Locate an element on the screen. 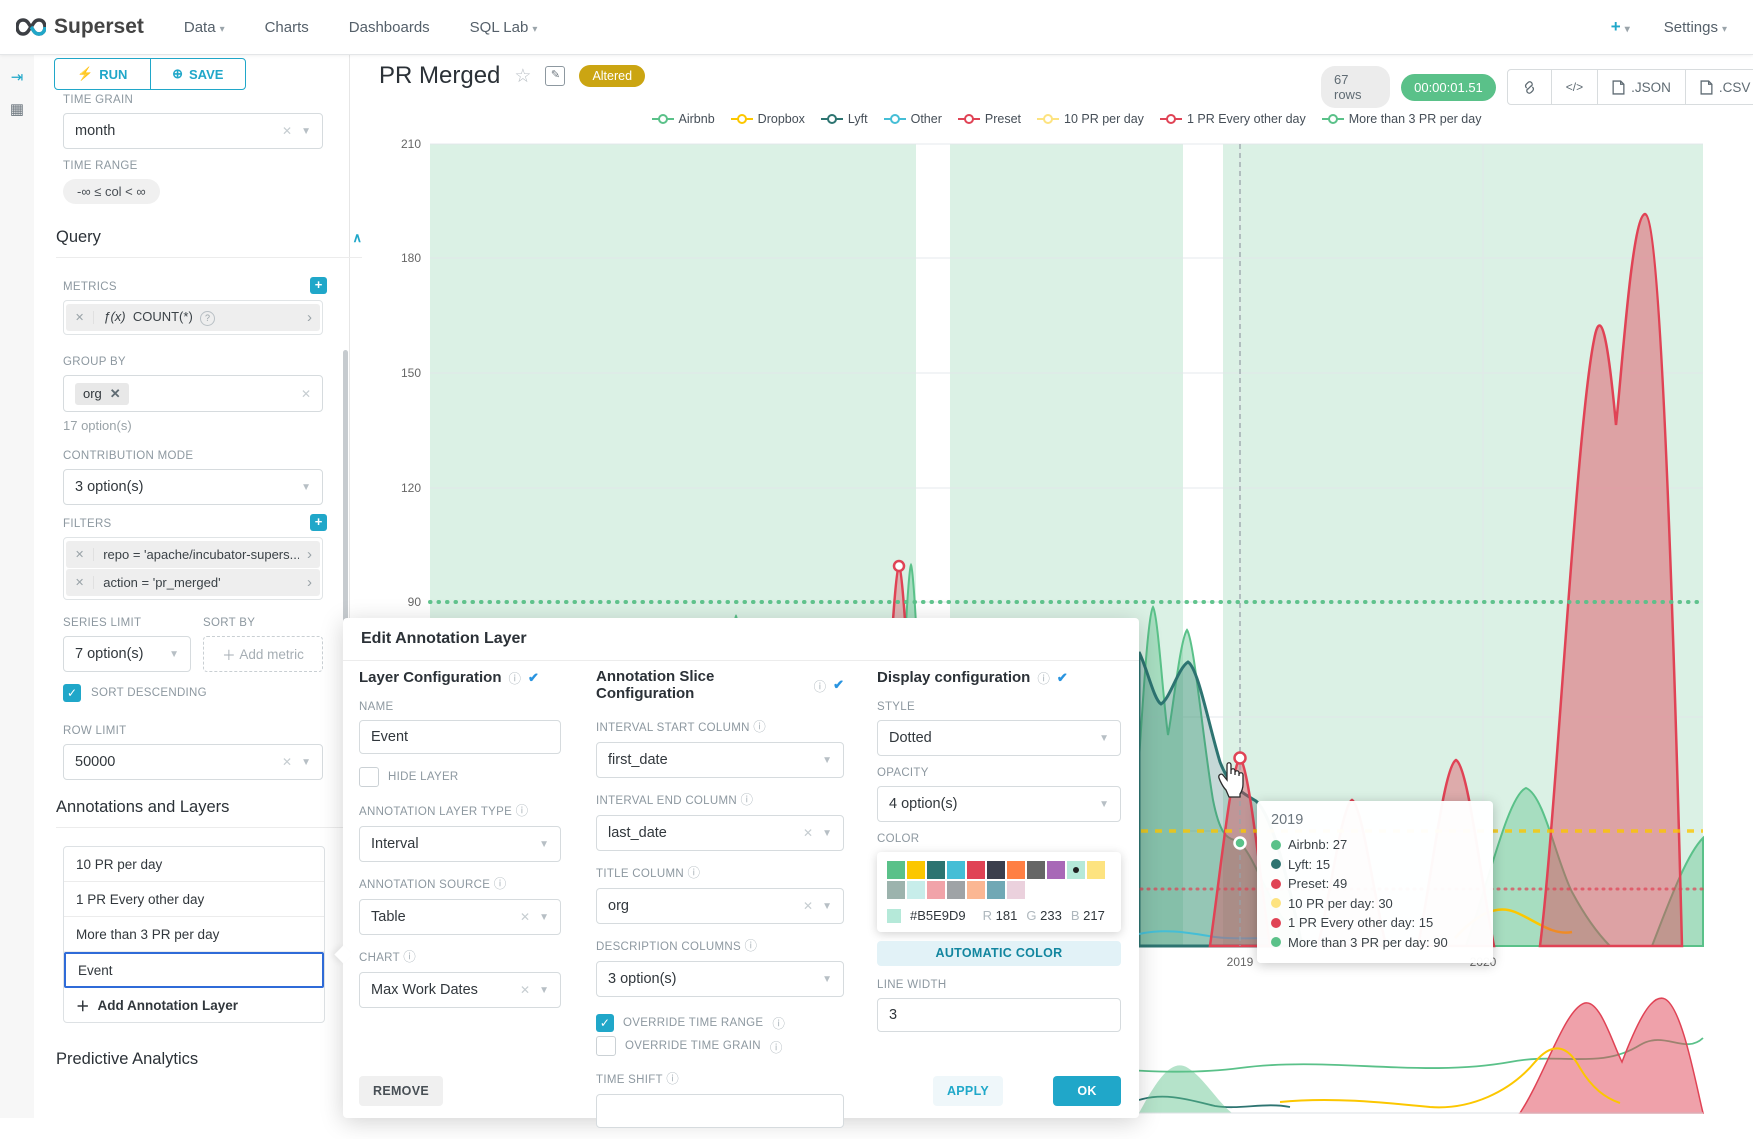  series-limit-select: 7 option(s) ▼ is located at coordinates (127, 654).